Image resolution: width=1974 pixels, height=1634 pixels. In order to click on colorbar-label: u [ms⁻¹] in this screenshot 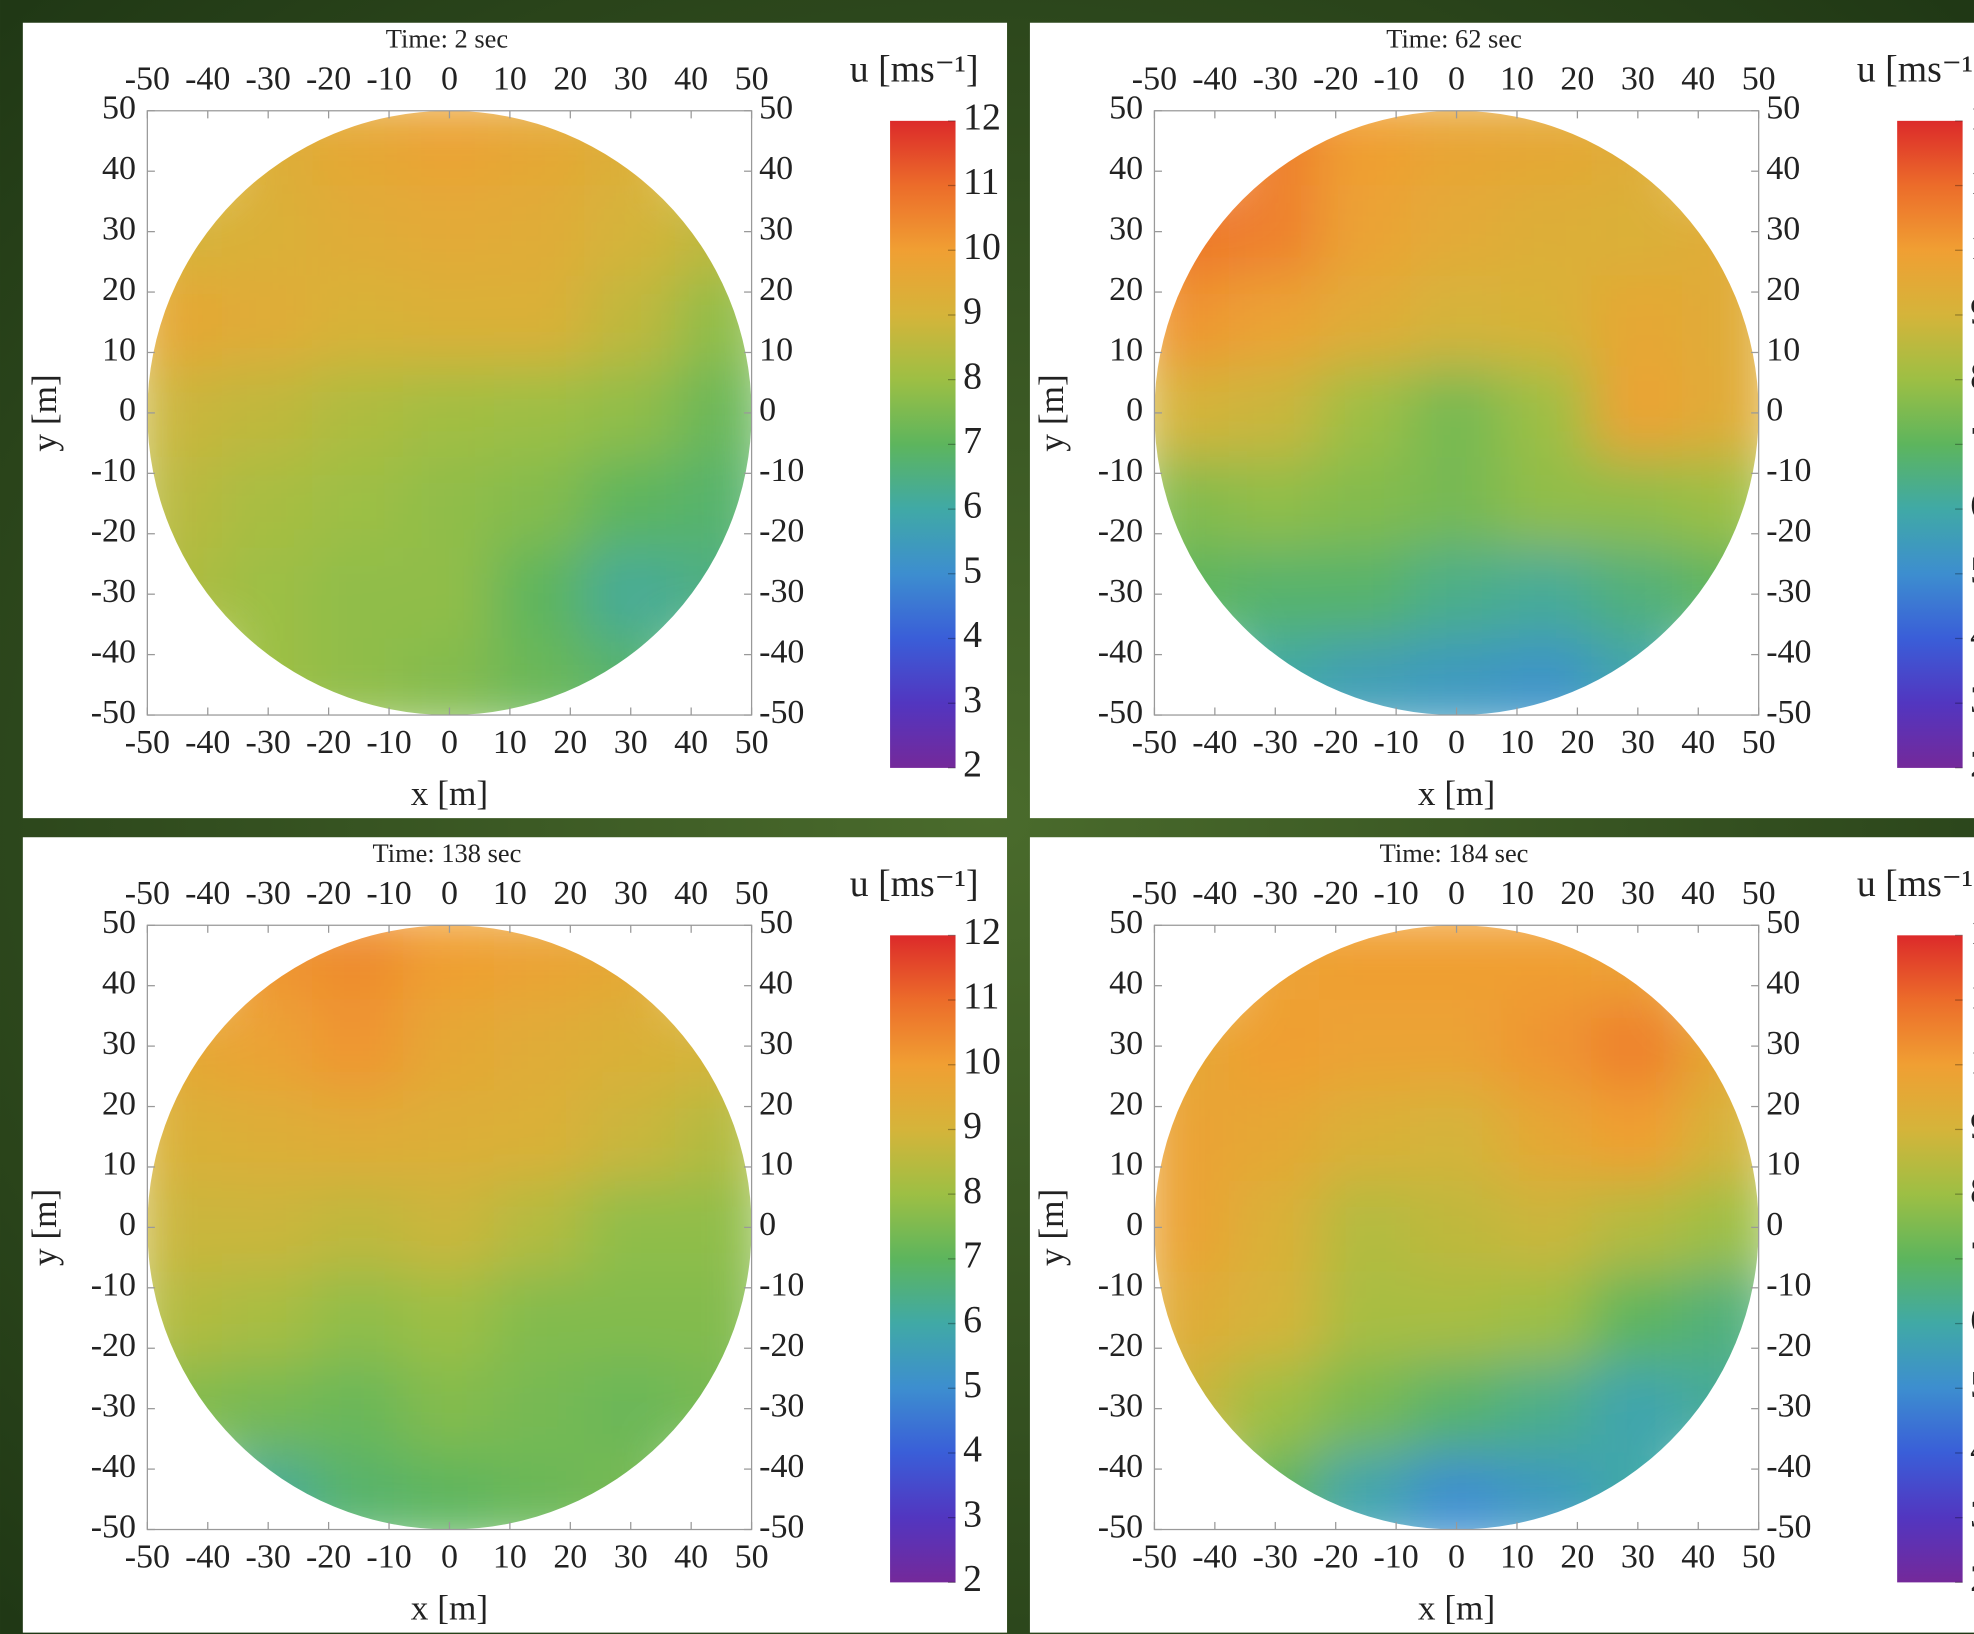, I will do `click(1915, 70)`.